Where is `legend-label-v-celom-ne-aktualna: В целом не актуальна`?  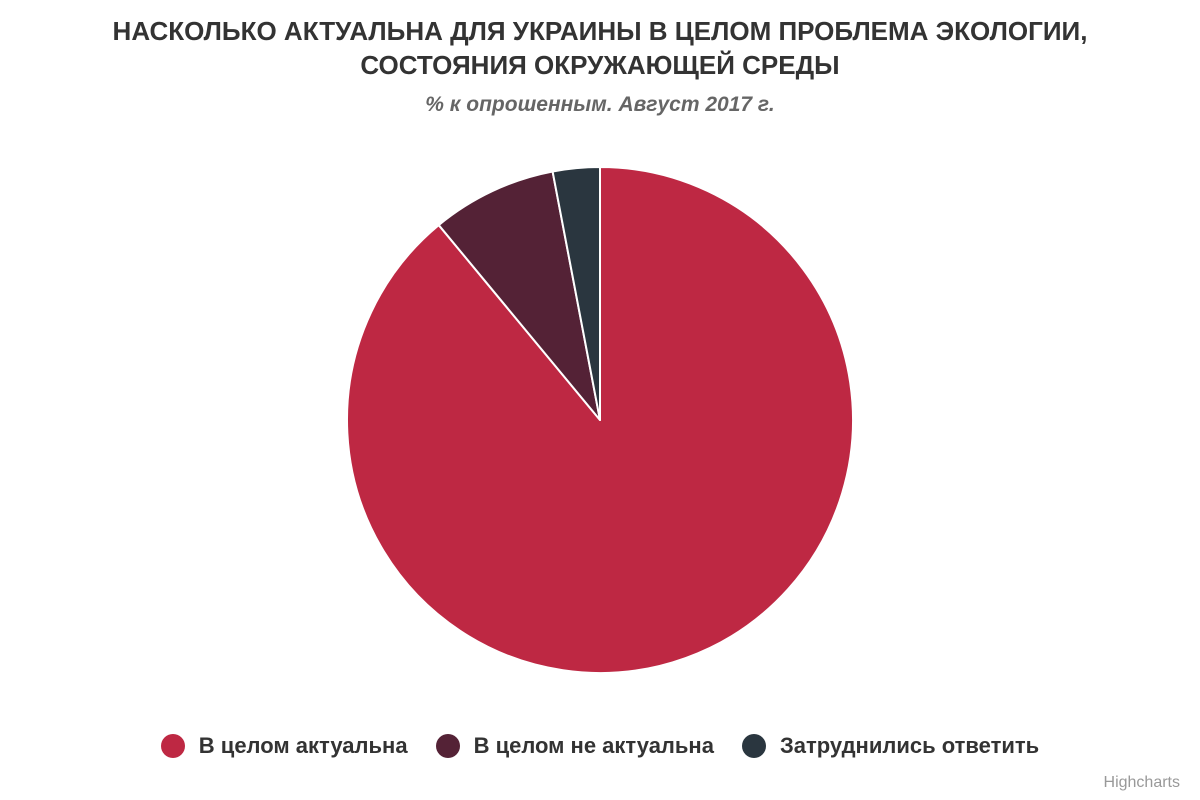 legend-label-v-celom-ne-aktualna: В целом не актуальна is located at coordinates (593, 745).